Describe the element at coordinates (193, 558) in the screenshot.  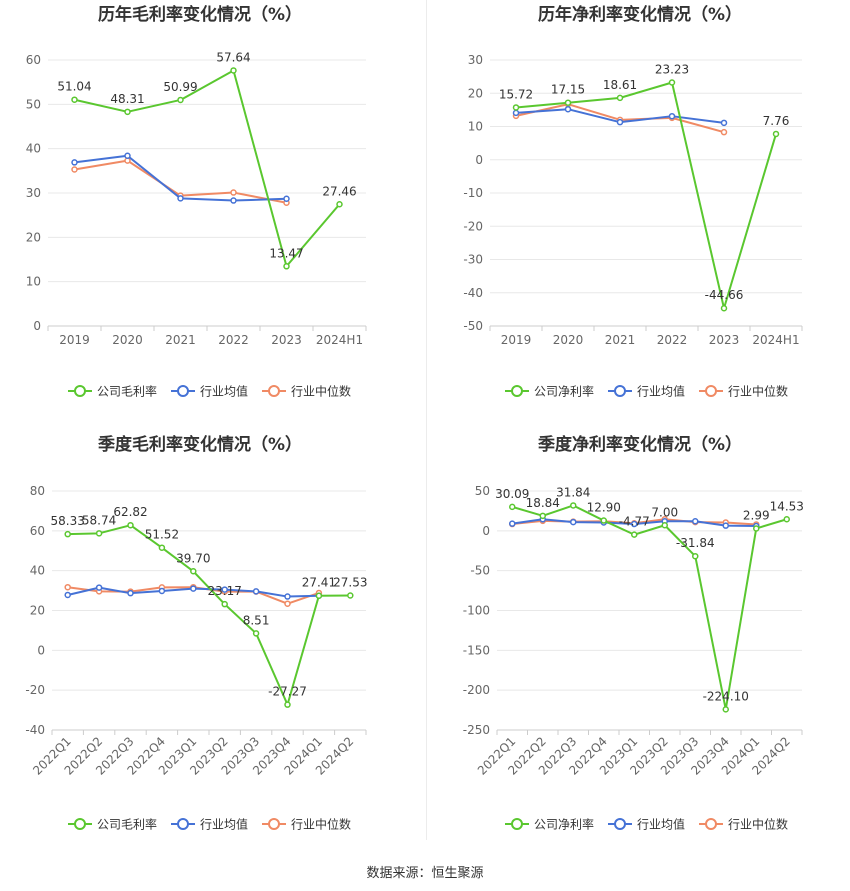
I see `data-label: 39.70` at that location.